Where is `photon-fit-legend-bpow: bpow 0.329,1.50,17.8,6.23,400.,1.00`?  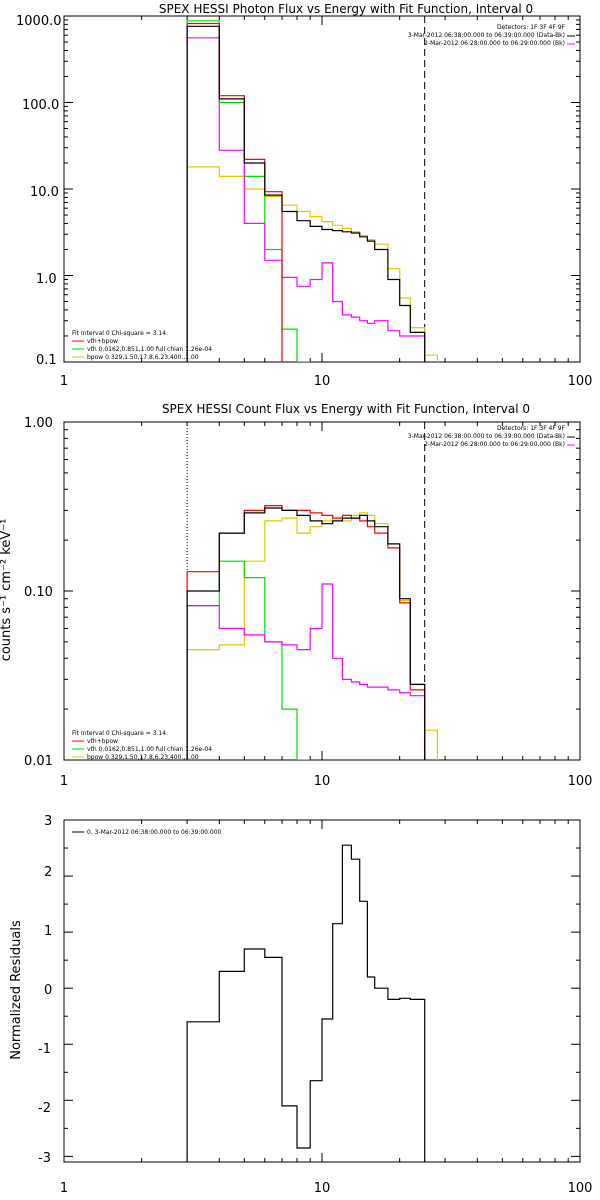
photon-fit-legend-bpow: bpow 0.329,1.50,17.8,6.23,400.,1.00 is located at coordinates (143, 357).